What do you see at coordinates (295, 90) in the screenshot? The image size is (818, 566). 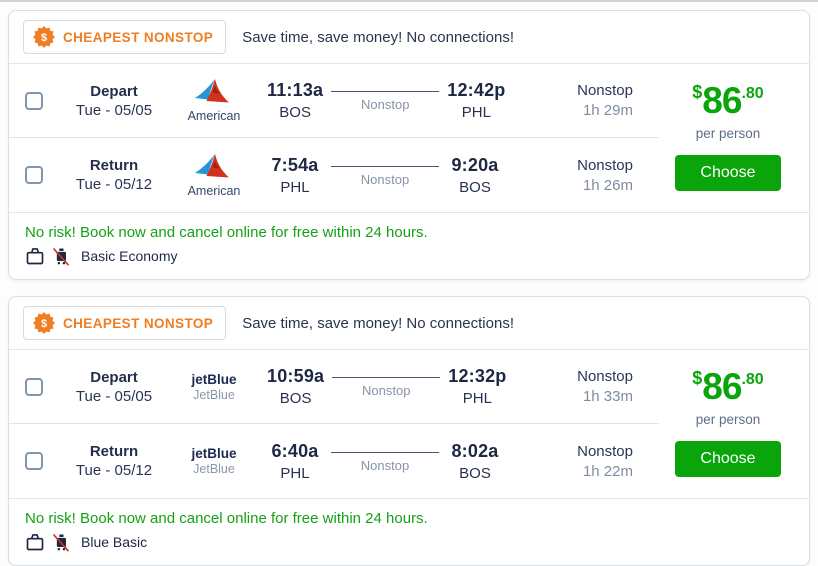 I see `depart-time: 11:13a` at bounding box center [295, 90].